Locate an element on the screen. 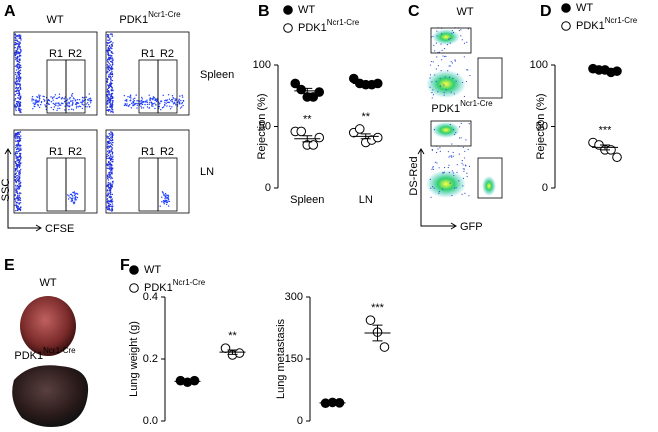  legend-label: PDK1Ncr1-Cre is located at coordinates (329, 26).